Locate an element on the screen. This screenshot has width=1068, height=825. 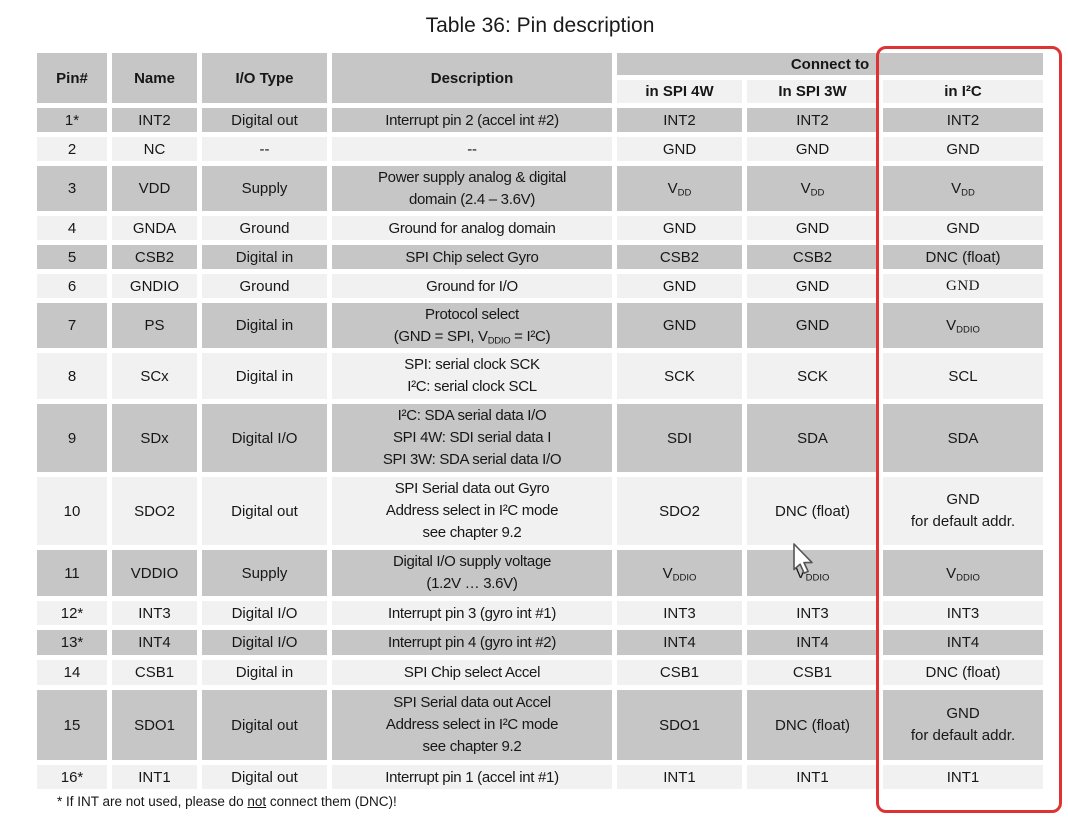
cell-line: SPI: serial clock SCK is located at coordinates (472, 364).